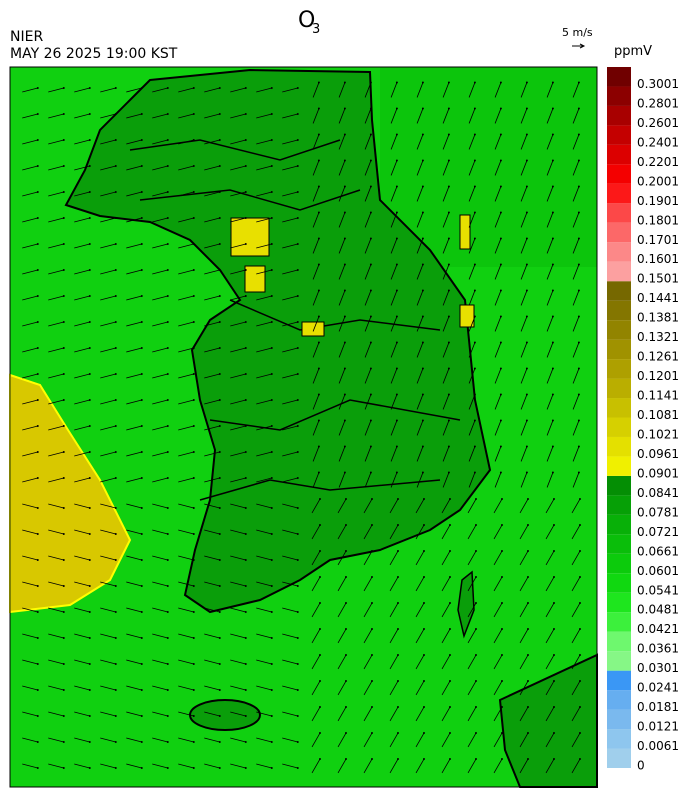 The width and height of the screenshot is (692, 798). What do you see at coordinates (658, 318) in the screenshot?
I see `colorbar-label: 0.1381` at bounding box center [658, 318].